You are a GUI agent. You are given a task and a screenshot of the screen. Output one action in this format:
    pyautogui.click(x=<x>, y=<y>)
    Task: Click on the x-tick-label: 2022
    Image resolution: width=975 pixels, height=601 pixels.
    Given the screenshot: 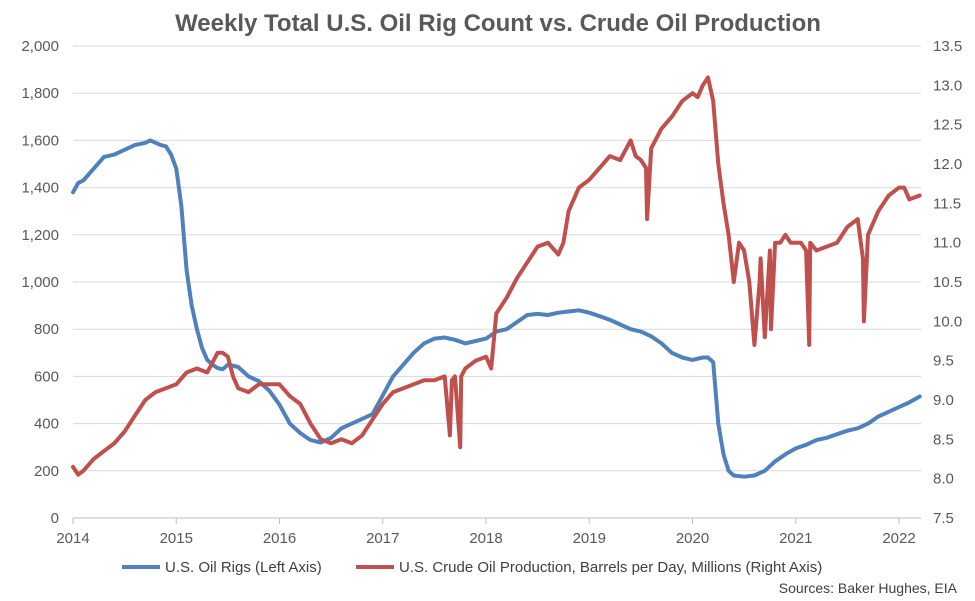 What is the action you would take?
    pyautogui.click(x=898, y=538)
    